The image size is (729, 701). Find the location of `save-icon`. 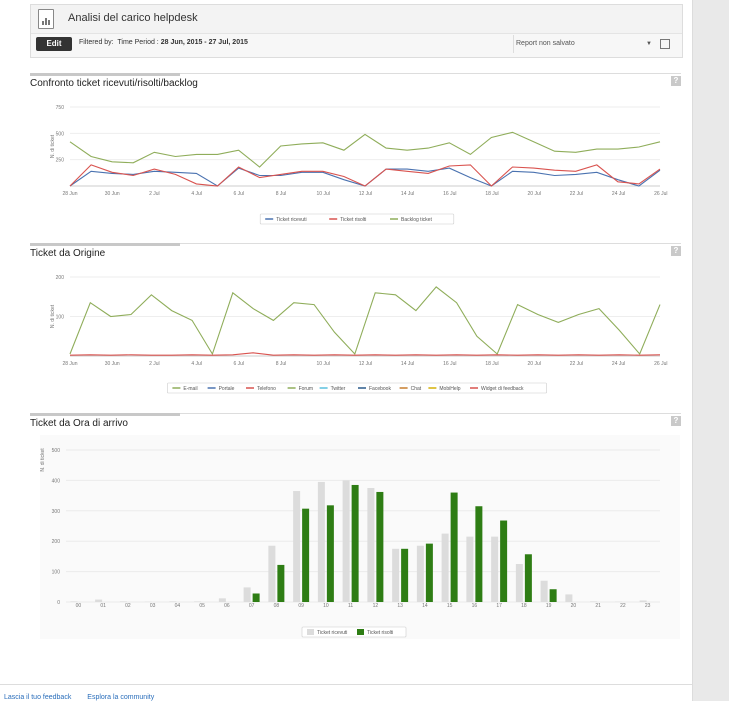

save-icon is located at coordinates (665, 44).